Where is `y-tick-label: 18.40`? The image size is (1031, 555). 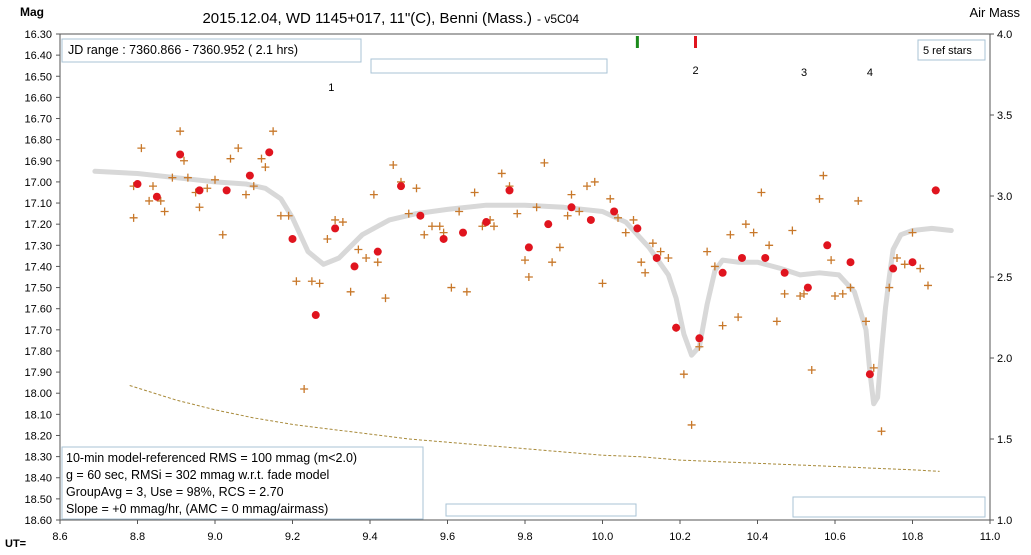
y-tick-label: 18.40 is located at coordinates (38, 479).